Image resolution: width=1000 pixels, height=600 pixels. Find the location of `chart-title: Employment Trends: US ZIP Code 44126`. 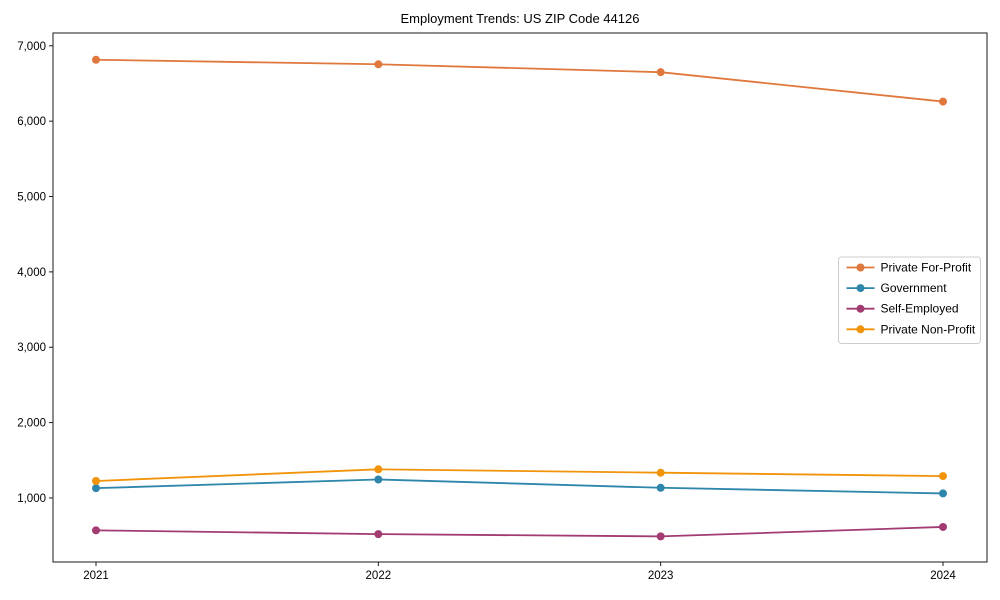

chart-title: Employment Trends: US ZIP Code 44126 is located at coordinates (520, 18).